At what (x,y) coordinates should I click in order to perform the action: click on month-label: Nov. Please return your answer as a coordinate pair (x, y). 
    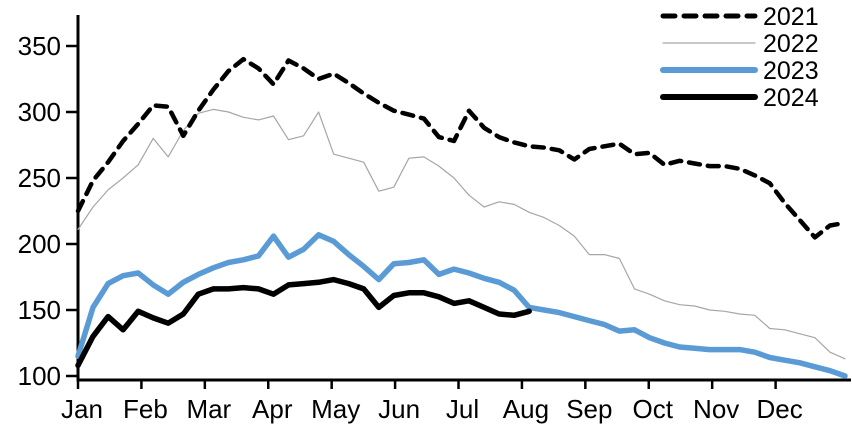
    Looking at the image, I should click on (716, 409).